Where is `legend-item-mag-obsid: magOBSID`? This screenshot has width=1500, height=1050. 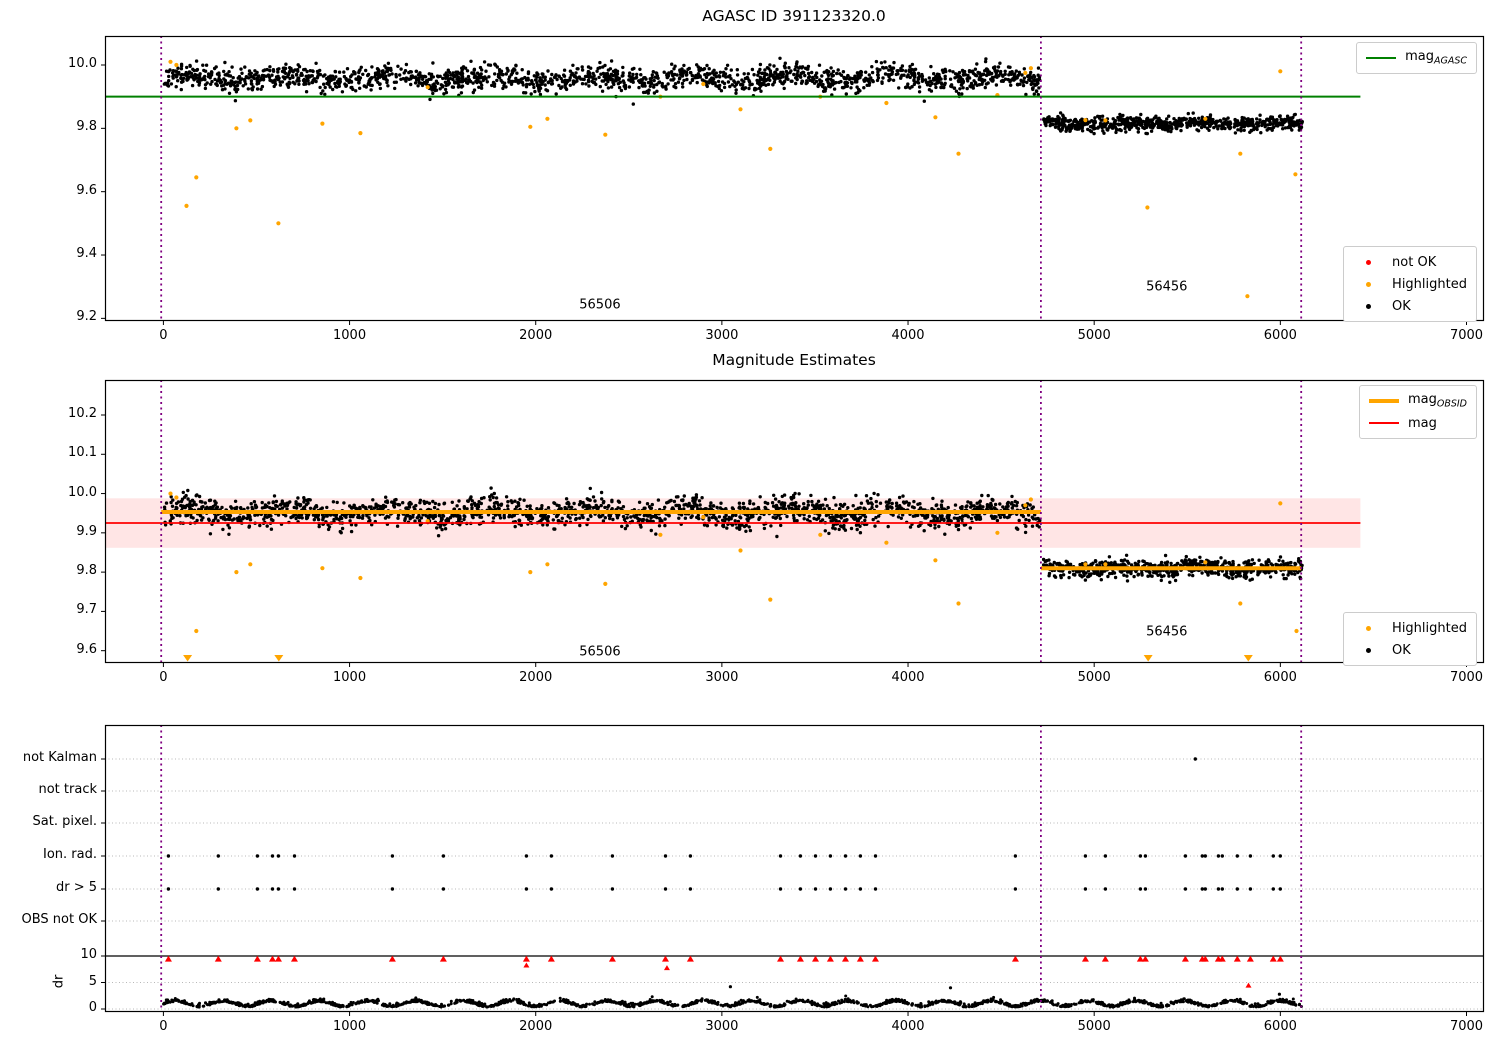 legend-item-mag-obsid: magOBSID is located at coordinates (1417, 401).